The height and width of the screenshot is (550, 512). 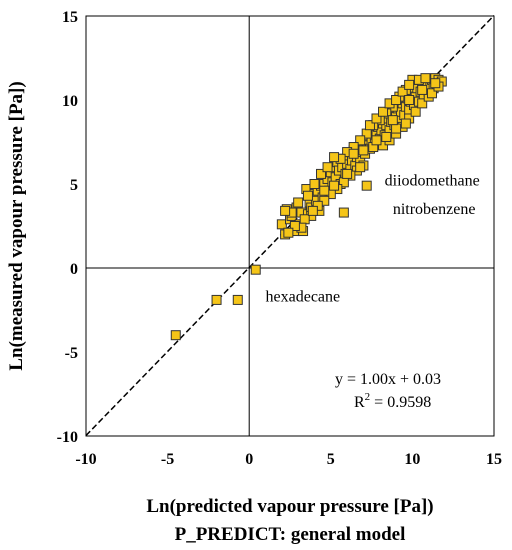 What do you see at coordinates (412, 459) in the screenshot?
I see `x-tick-label: 10` at bounding box center [412, 459].